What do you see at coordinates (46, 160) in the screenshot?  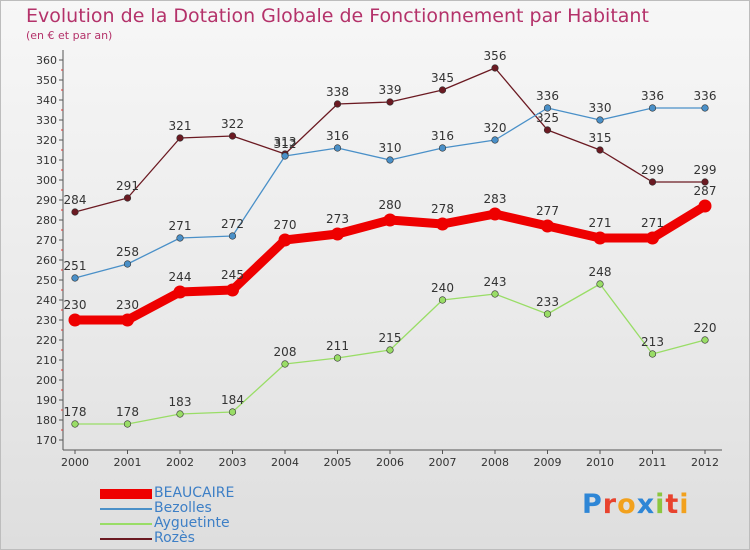 I see `y-tick-label: 310` at bounding box center [46, 160].